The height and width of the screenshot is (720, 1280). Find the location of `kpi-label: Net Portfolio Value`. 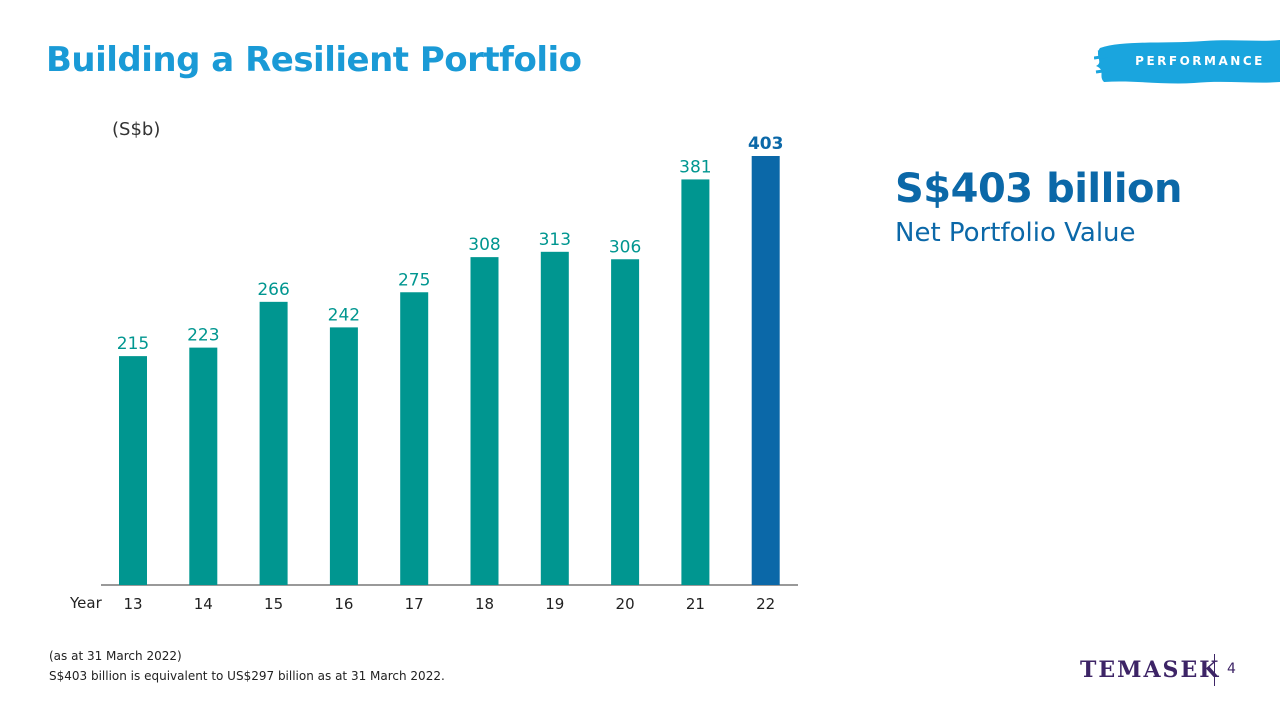

kpi-label: Net Portfolio Value is located at coordinates (1015, 233).